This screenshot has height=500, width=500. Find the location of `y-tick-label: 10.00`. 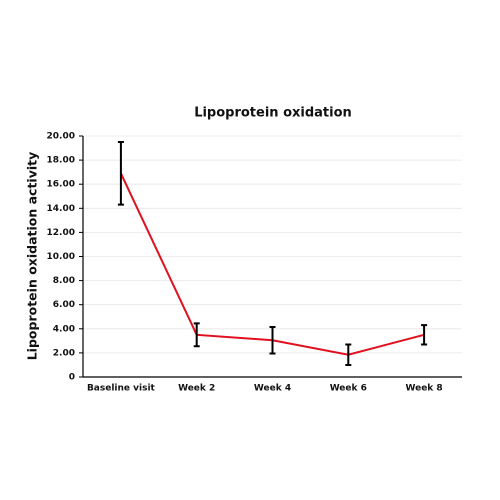

y-tick-label: 10.00 is located at coordinates (61, 257).